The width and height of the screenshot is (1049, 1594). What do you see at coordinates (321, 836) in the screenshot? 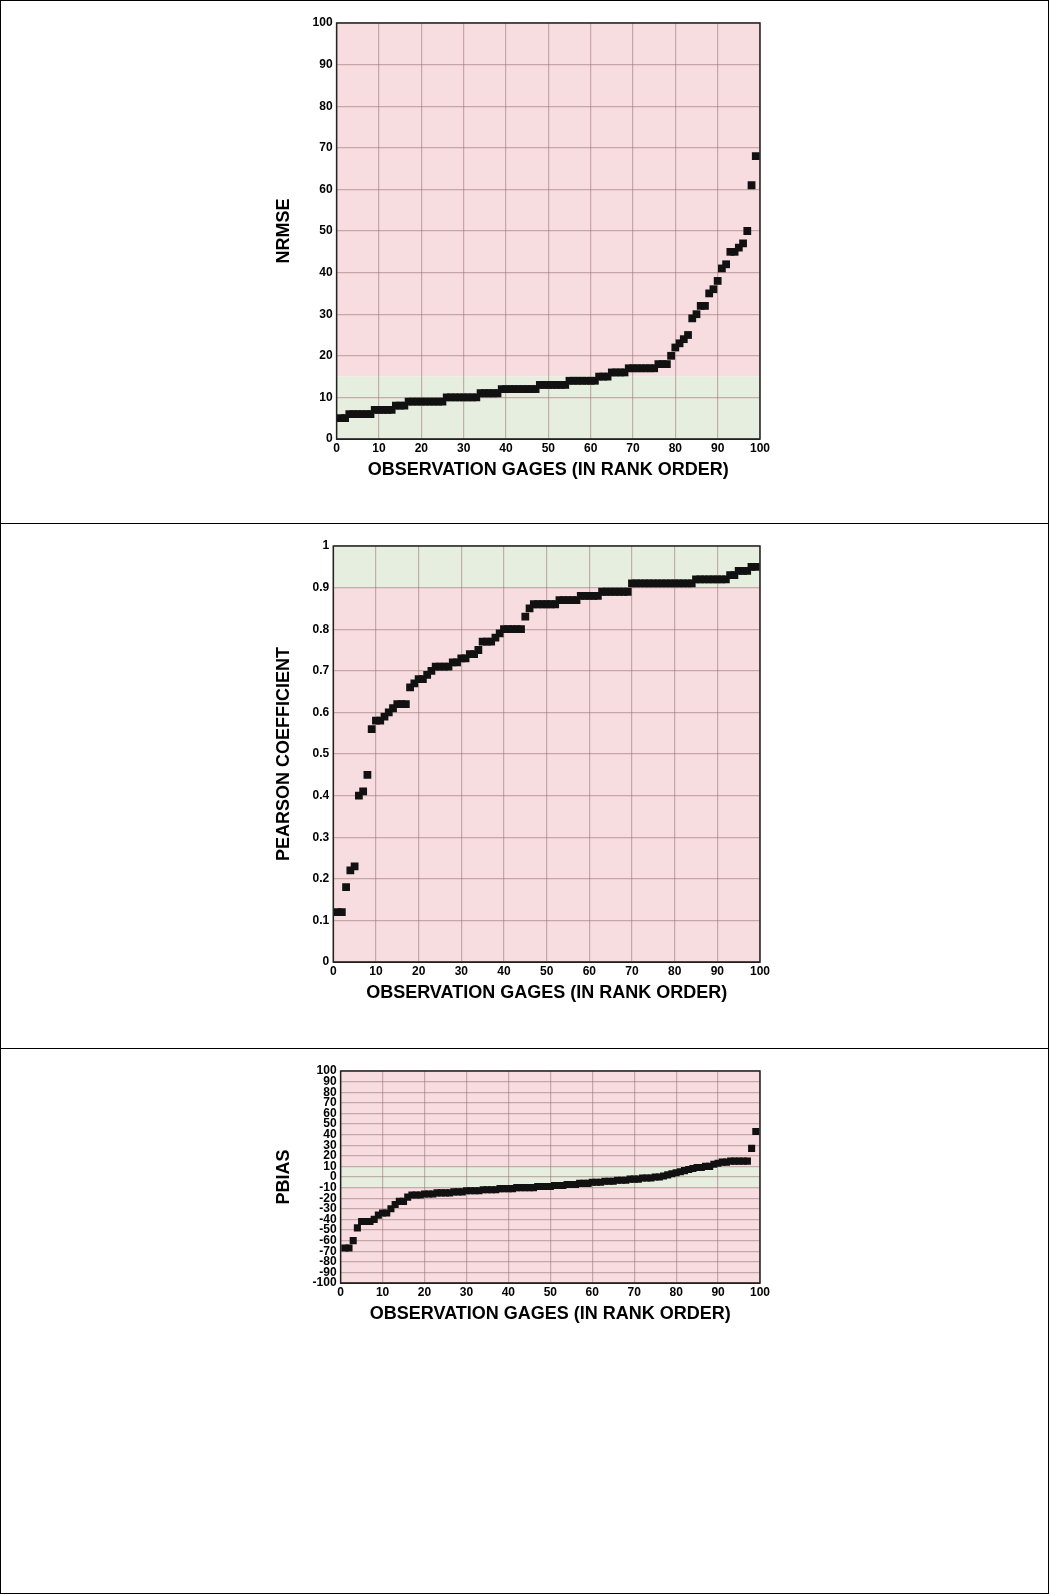
I see `y-tick-label: 0.3` at bounding box center [321, 836].